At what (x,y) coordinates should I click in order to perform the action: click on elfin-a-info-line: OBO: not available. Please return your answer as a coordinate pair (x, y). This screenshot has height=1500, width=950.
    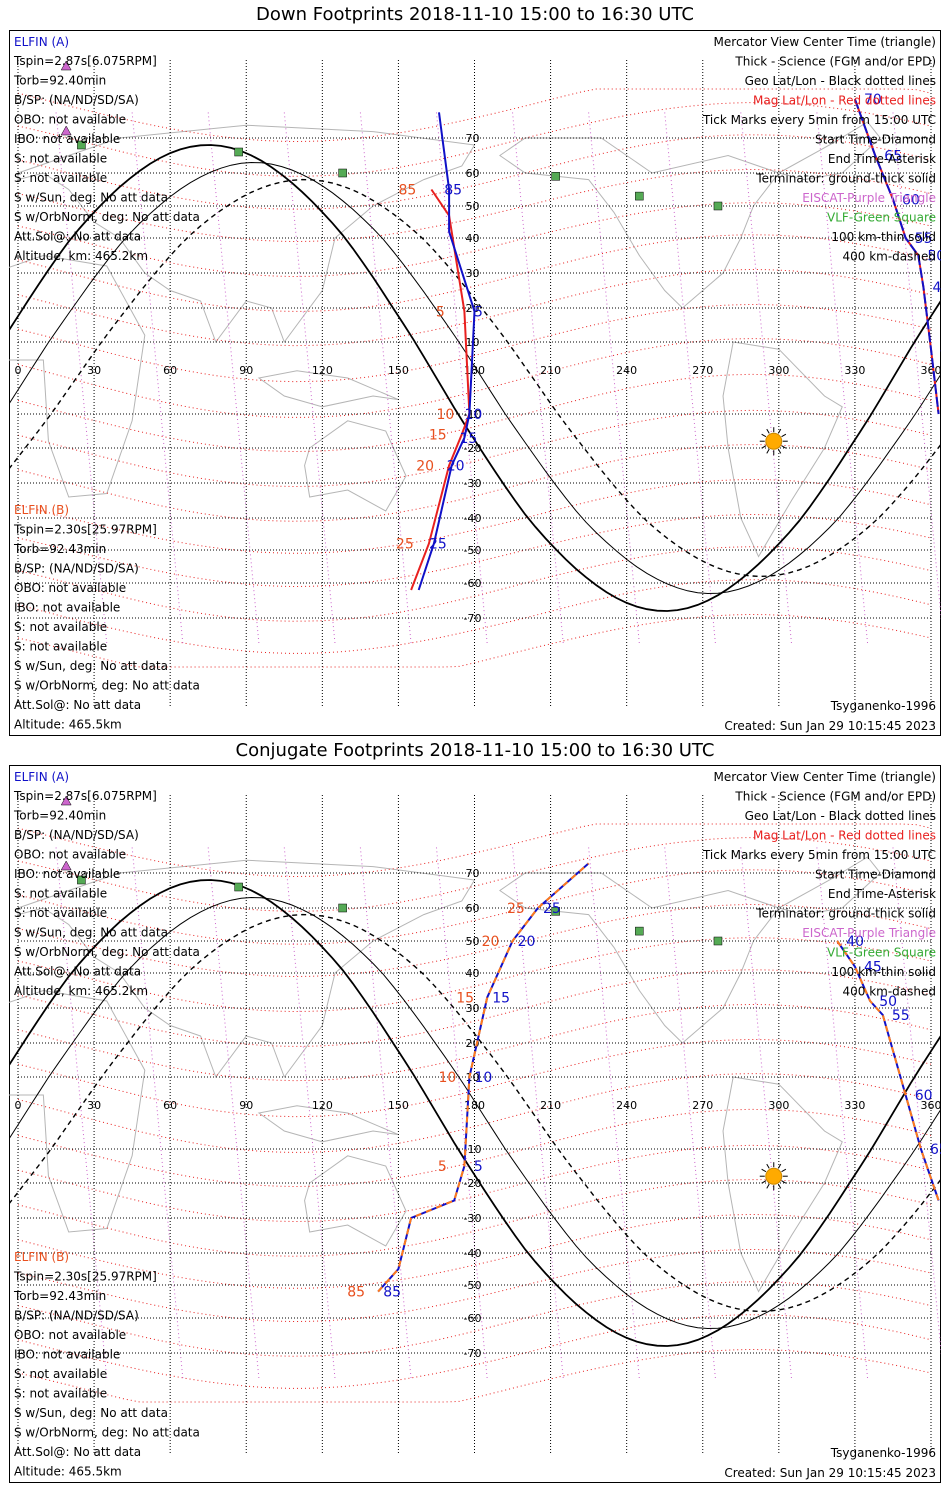
    Looking at the image, I should click on (70, 855).